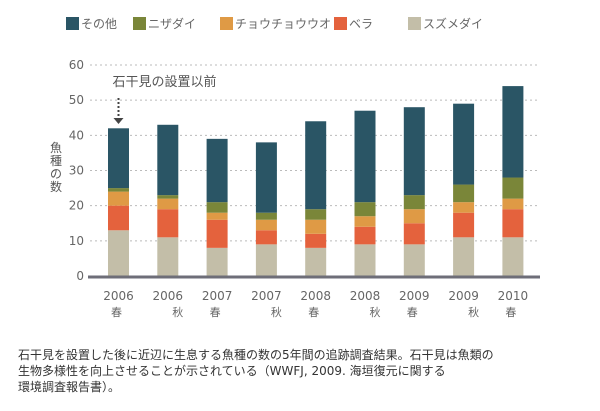 The height and width of the screenshot is (411, 600). What do you see at coordinates (56, 186) in the screenshot?
I see `y-axis-label: 数` at bounding box center [56, 186].